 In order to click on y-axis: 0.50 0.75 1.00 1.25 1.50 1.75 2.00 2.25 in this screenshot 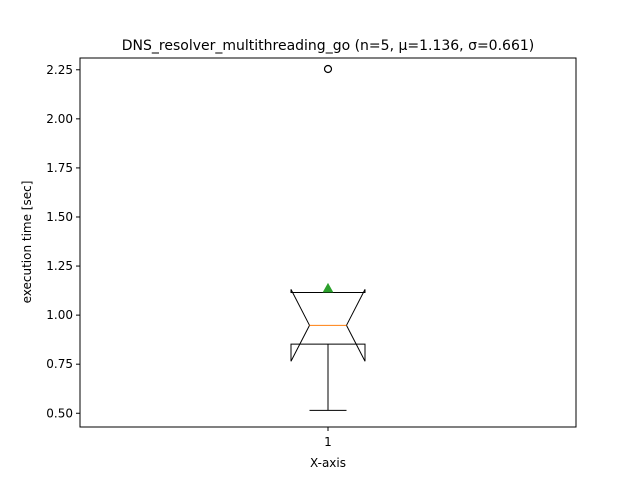, I will do `click(63, 241)`.